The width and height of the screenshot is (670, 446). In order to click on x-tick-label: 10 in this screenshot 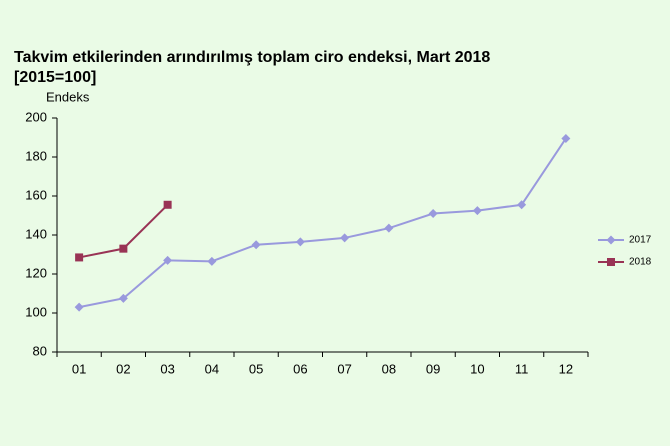, I will do `click(477, 368)`.